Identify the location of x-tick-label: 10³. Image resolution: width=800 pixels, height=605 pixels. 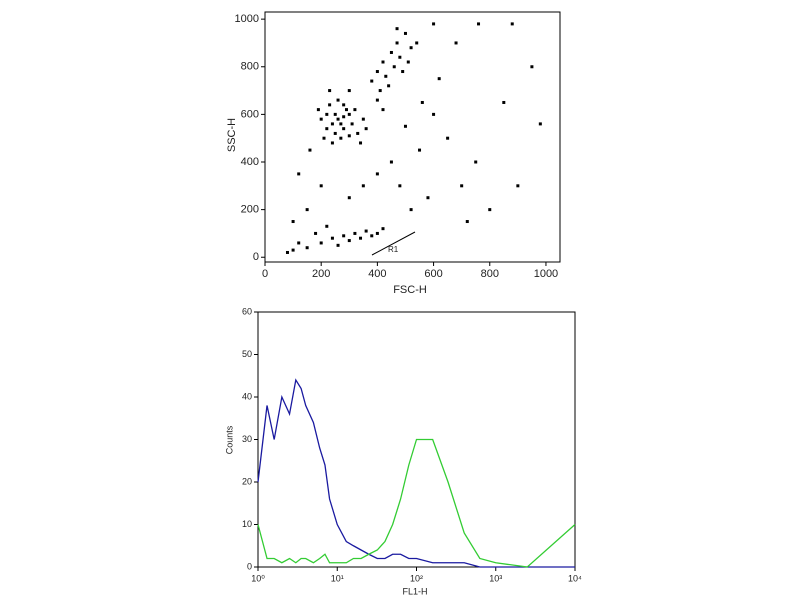
(495, 578).